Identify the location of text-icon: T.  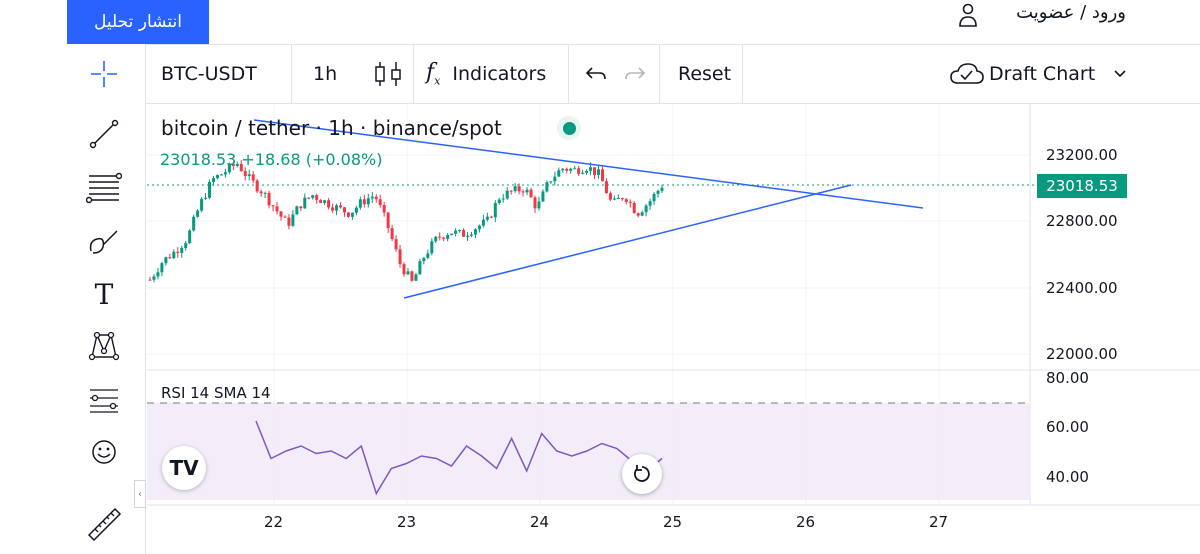
(104, 294).